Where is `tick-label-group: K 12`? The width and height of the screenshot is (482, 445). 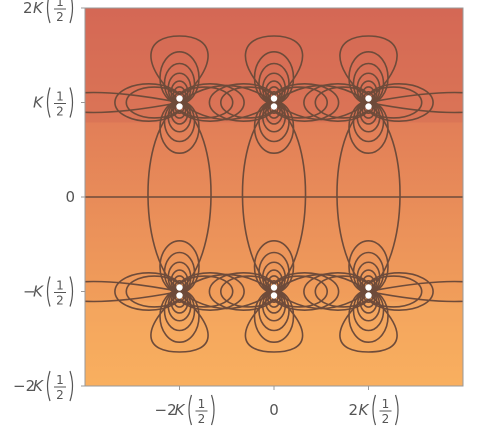
tick-label-group: K 12 is located at coordinates (53, 103).